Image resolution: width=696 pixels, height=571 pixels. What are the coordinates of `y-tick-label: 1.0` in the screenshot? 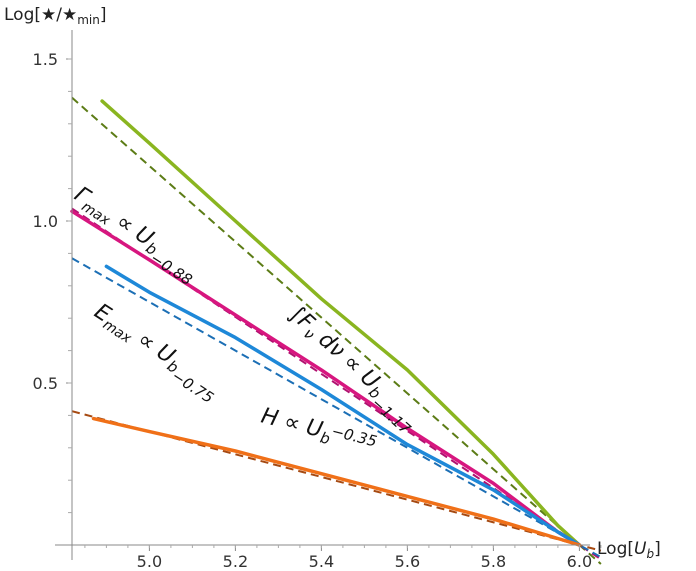 It's located at (45, 221).